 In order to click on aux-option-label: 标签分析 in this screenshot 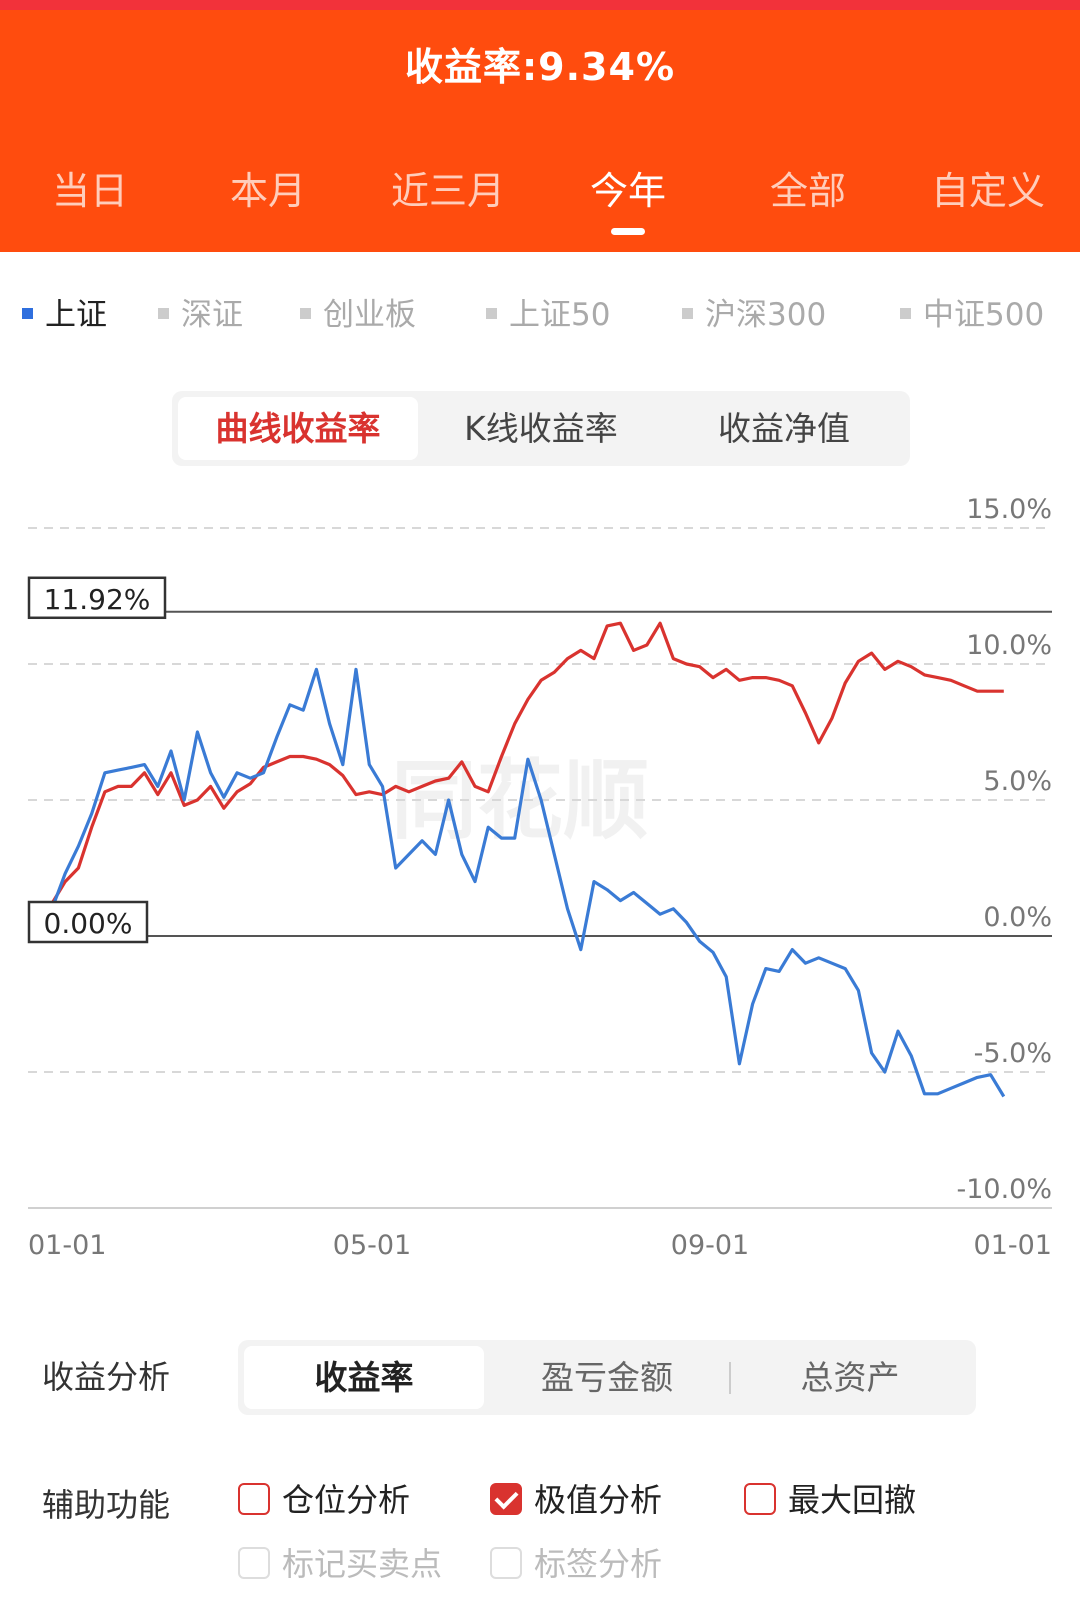, I will do `click(598, 1564)`.